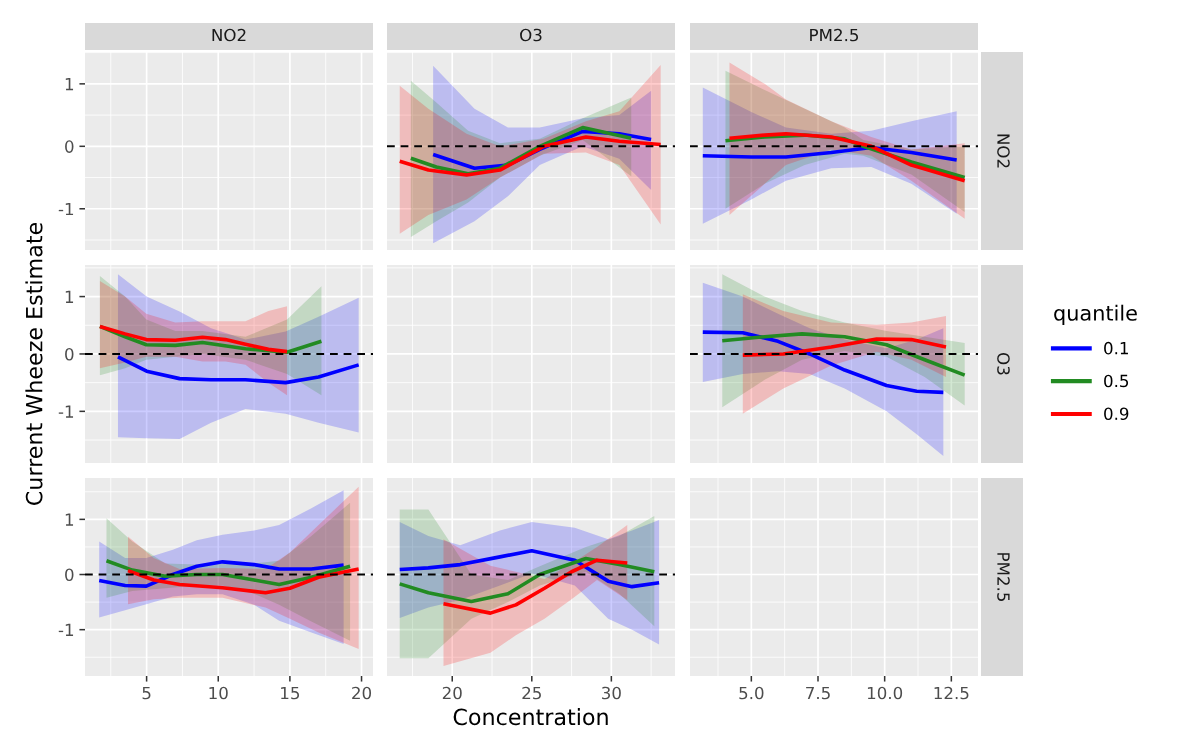 The image size is (1177, 742). I want to click on y2-axis-title: O3, so click(1003, 364).